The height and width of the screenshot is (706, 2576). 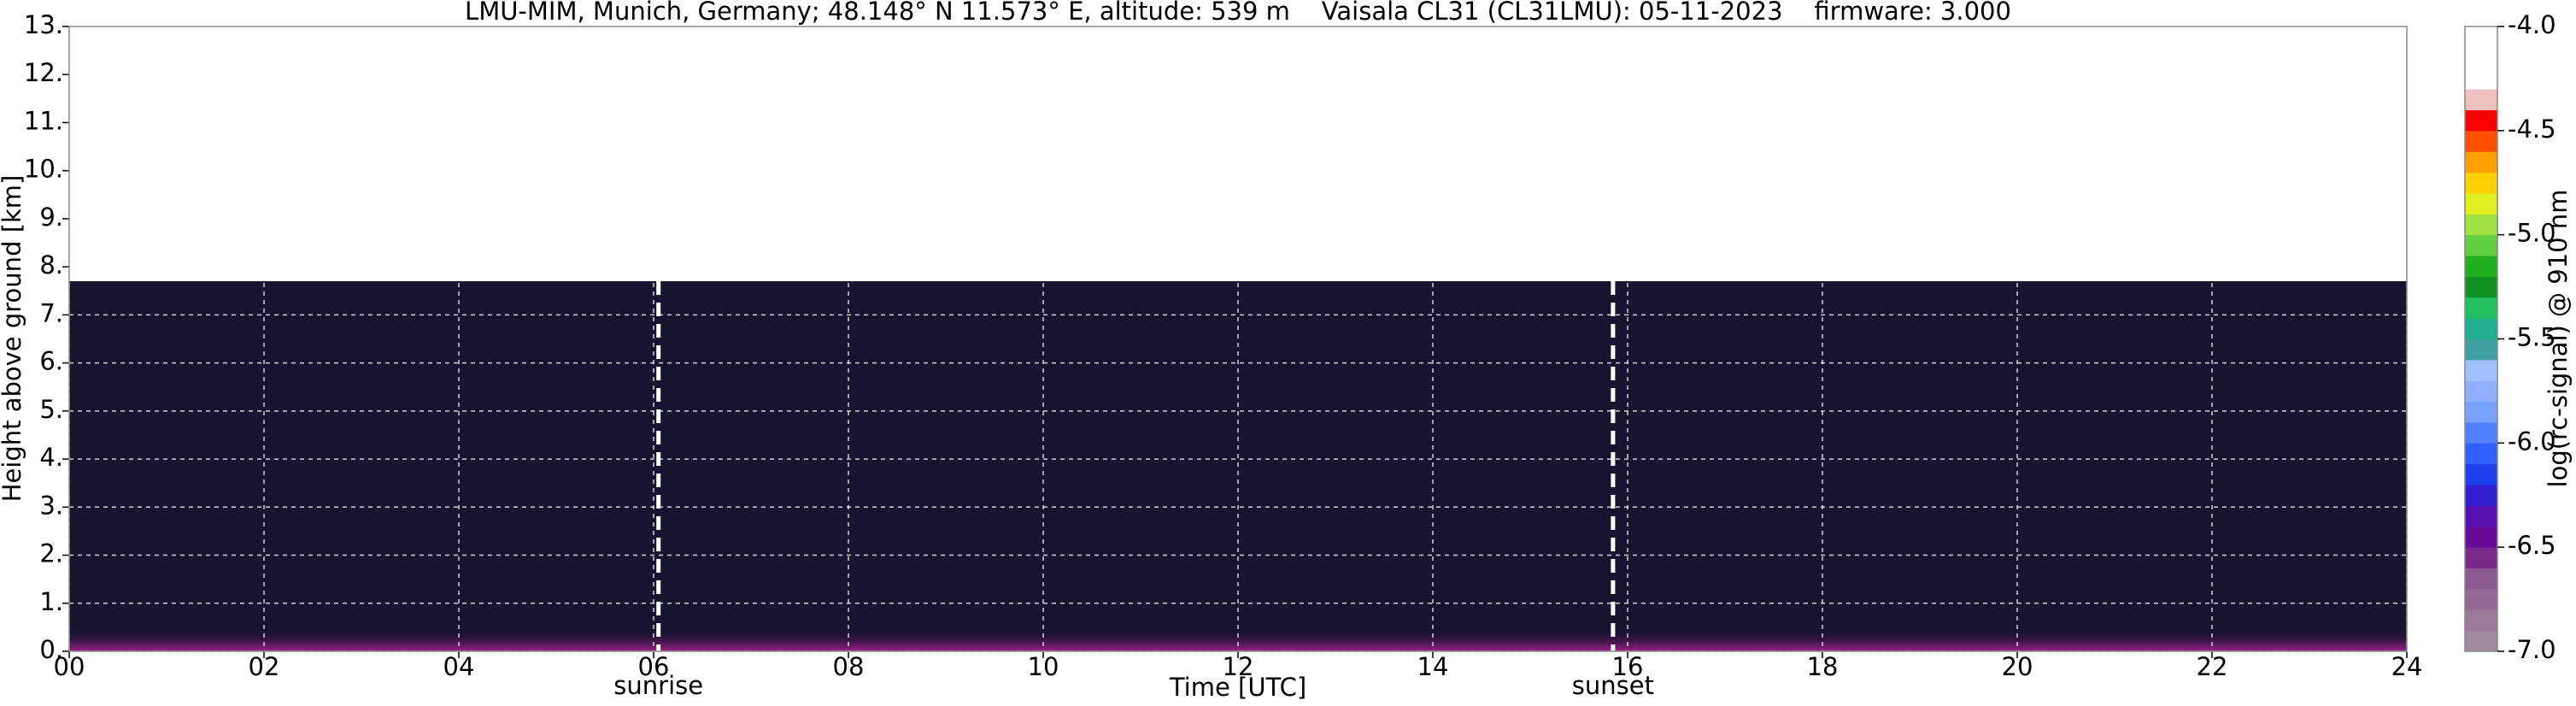 I want to click on x-tick-label: 00, so click(x=69, y=666).